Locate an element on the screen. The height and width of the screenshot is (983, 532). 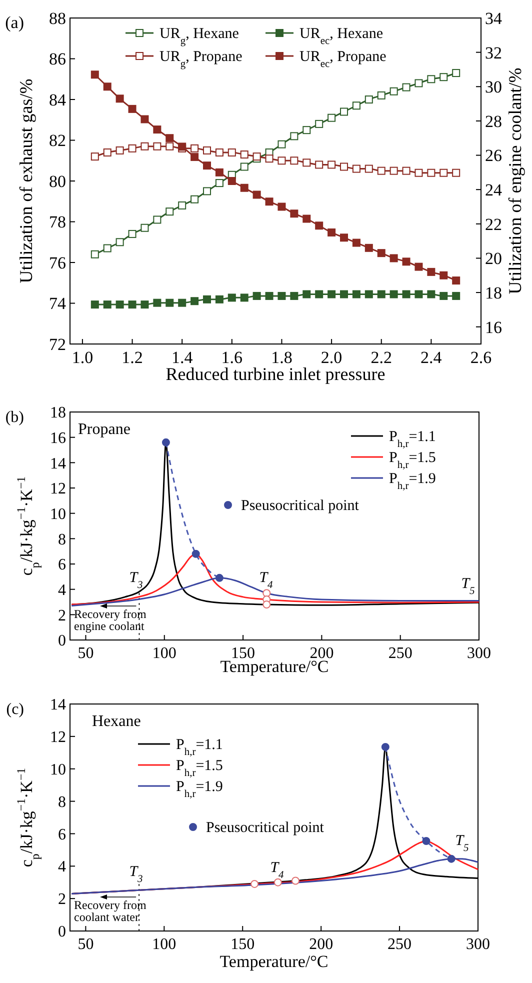
y2-tick-label: 22 is located at coordinates (493, 224).